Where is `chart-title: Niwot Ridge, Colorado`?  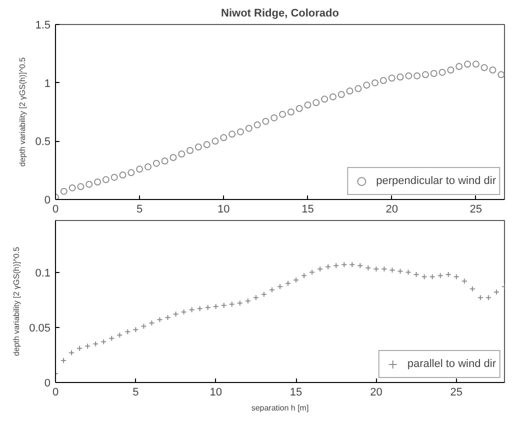 chart-title: Niwot Ridge, Colorado is located at coordinates (280, 14).